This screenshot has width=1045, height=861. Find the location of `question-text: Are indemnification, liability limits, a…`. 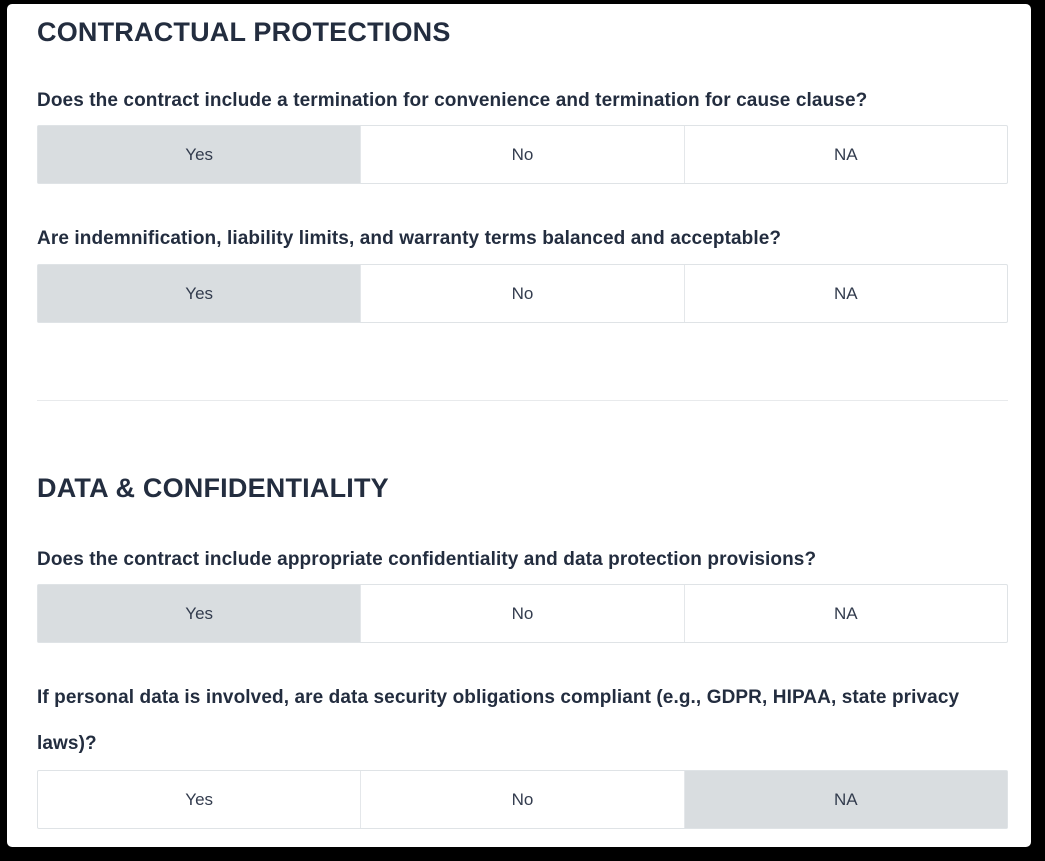

question-text: Are indemnification, liability limits, a… is located at coordinates (409, 238).